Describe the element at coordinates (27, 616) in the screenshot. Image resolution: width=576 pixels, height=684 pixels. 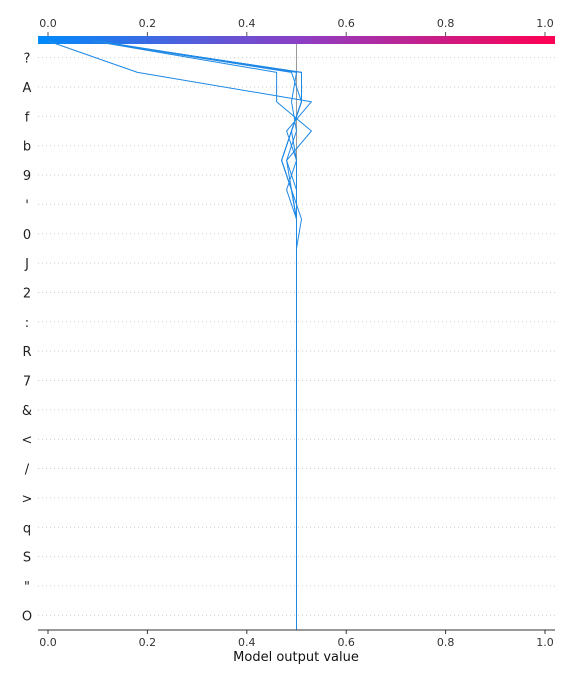
I see `feature-label: O` at that location.